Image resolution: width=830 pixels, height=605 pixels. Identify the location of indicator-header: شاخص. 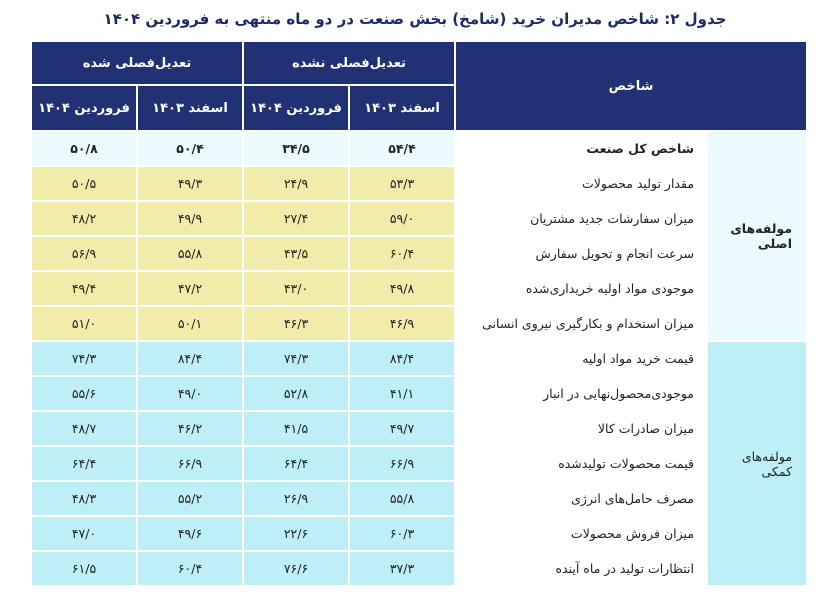
(631, 86).